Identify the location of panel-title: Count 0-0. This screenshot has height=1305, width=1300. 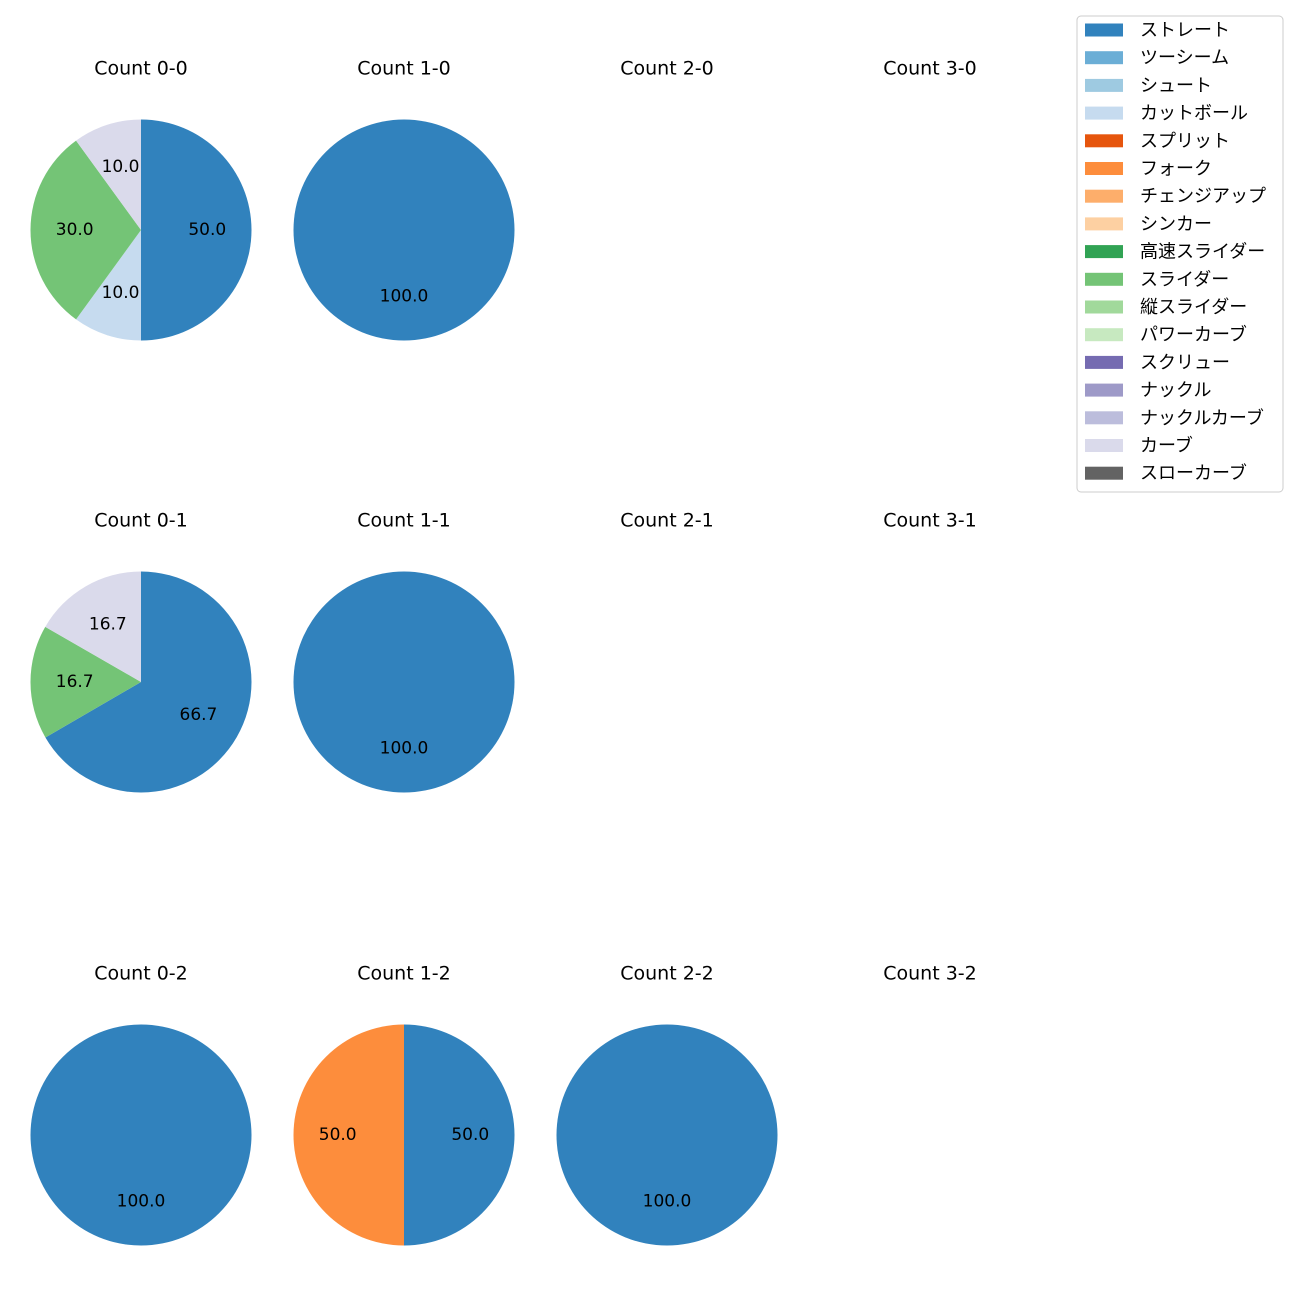
(141, 69).